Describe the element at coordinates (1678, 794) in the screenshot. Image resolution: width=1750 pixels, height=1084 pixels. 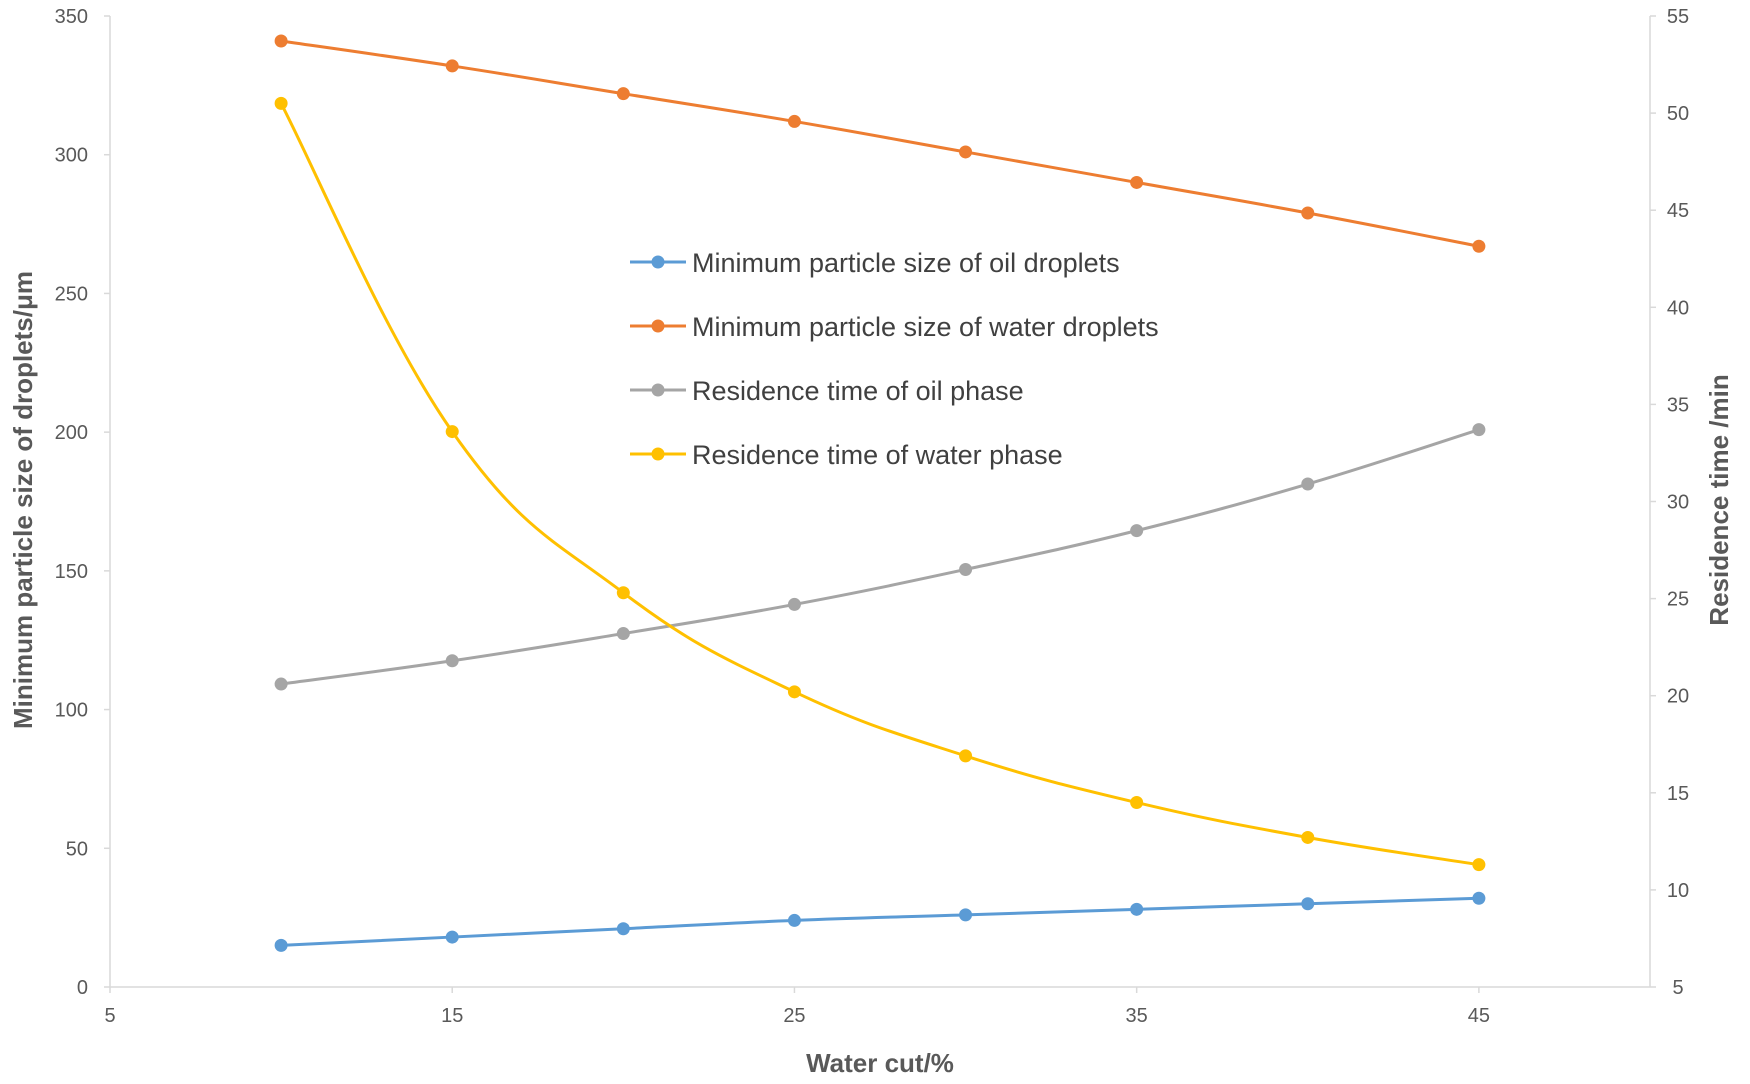
I see `y2-tick-label: 15` at that location.